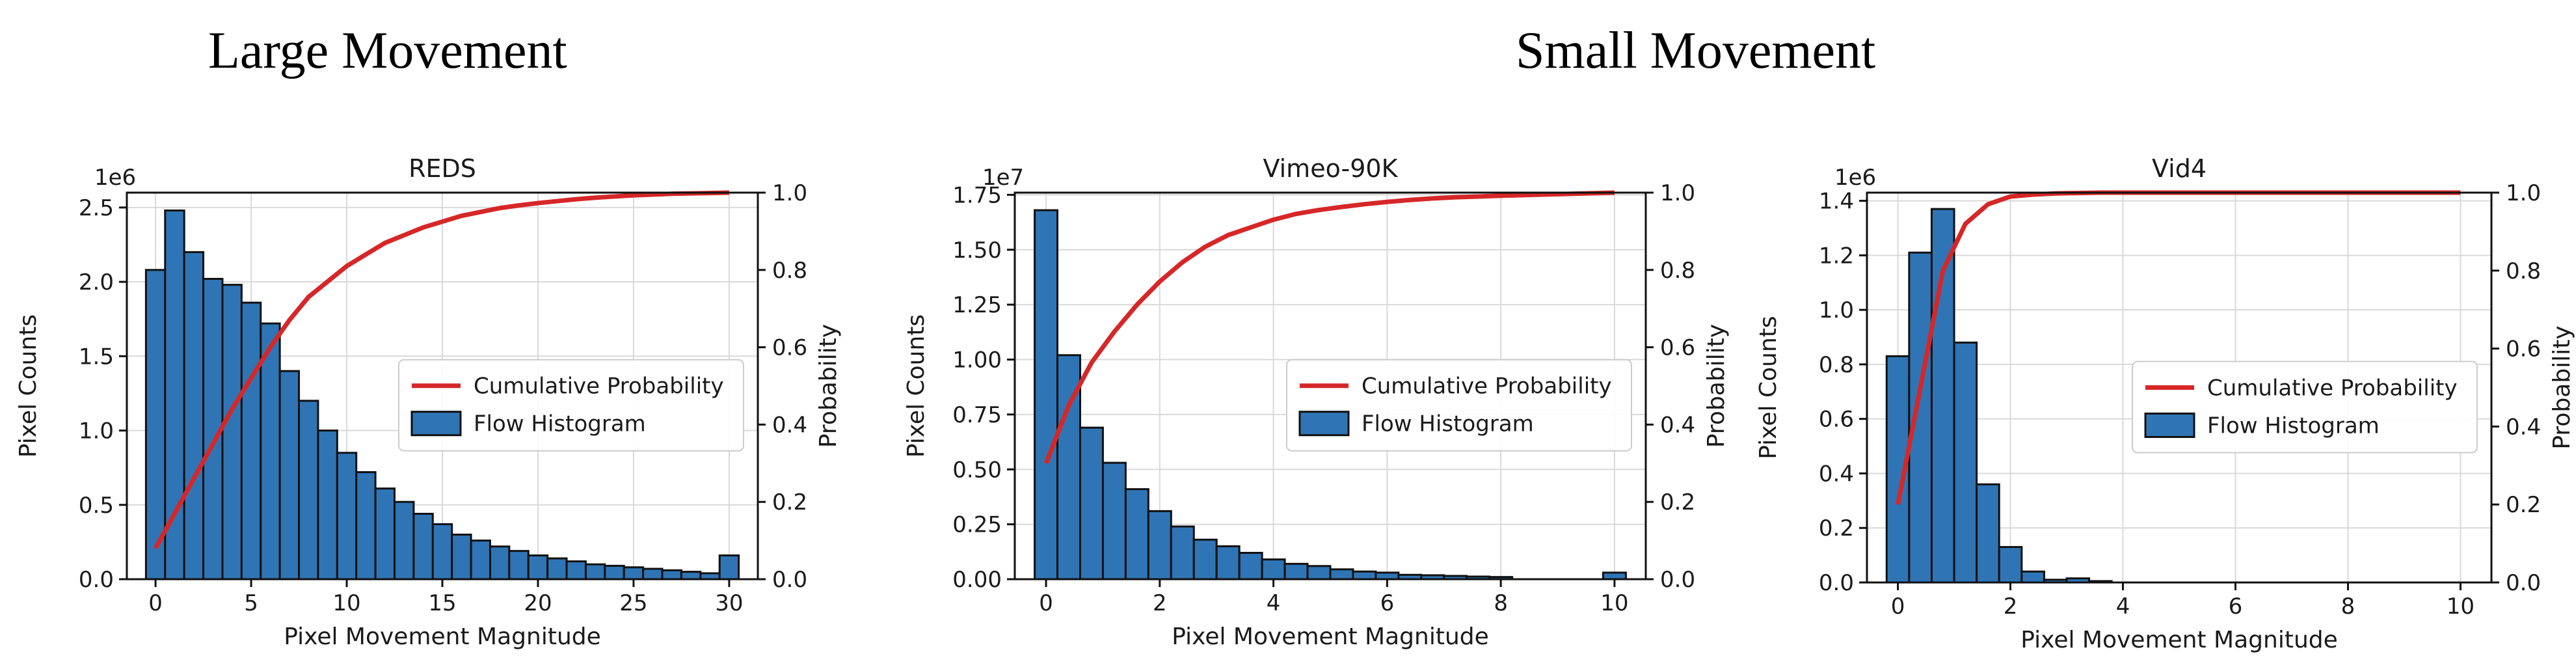  What do you see at coordinates (97, 357) in the screenshot?
I see `y-tick-label: 1.5` at bounding box center [97, 357].